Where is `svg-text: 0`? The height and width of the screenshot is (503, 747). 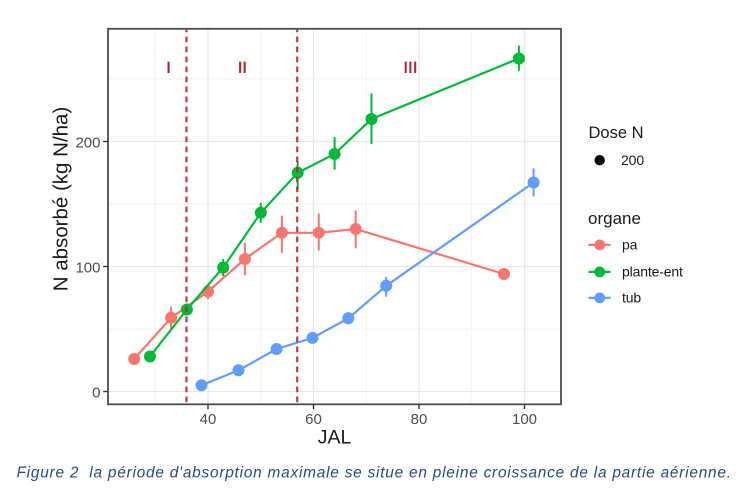
svg-text: 0 is located at coordinates (96, 392).